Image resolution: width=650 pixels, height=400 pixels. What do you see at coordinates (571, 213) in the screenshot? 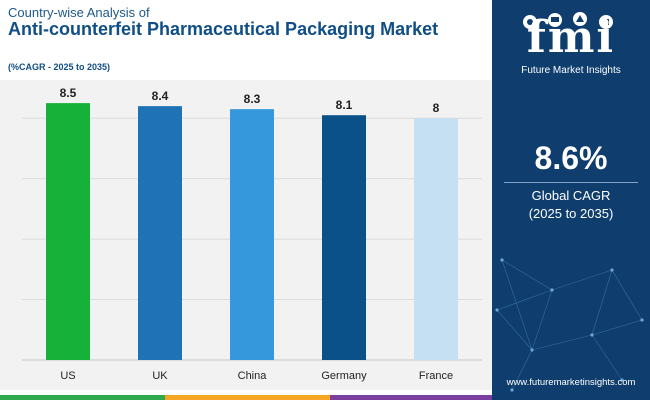
I see `global-cagr-period: (2025 to 2035)` at bounding box center [571, 213].